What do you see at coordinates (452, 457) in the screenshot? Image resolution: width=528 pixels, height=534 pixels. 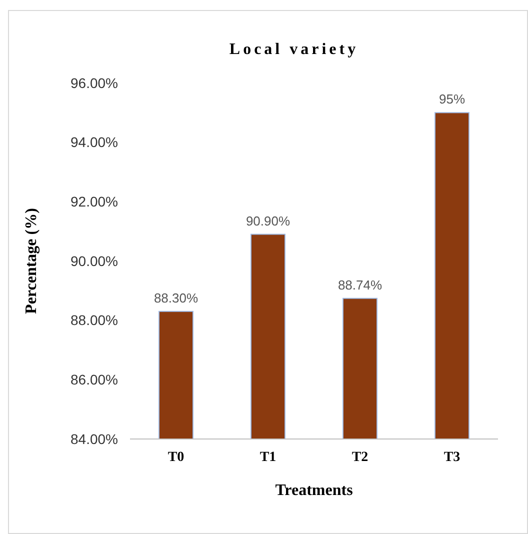 I see `x-tick-label: T3` at bounding box center [452, 457].